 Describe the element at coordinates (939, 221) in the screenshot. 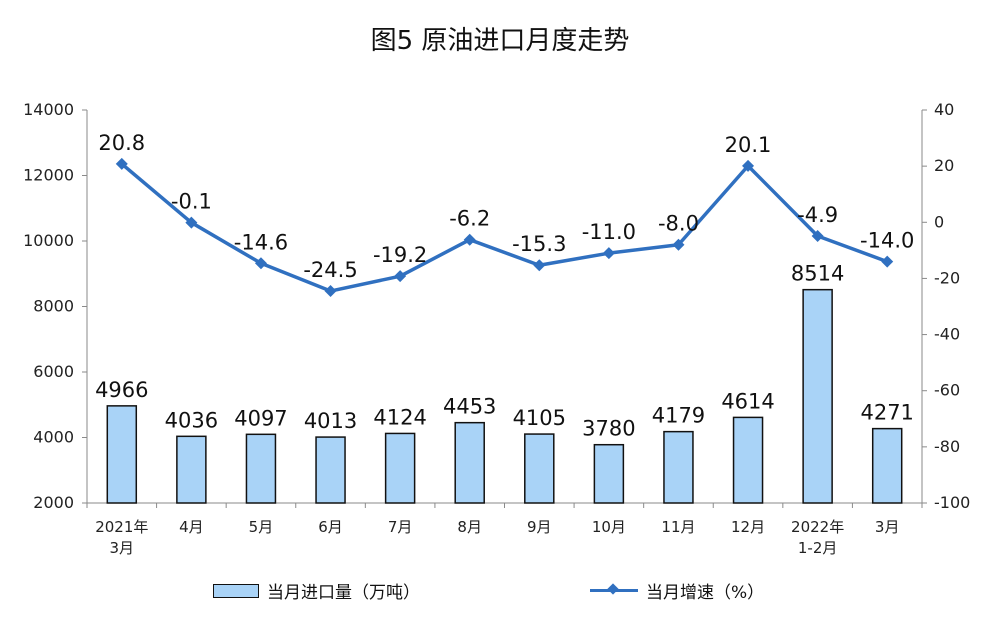

I see `y-tick-label-right: 0` at that location.